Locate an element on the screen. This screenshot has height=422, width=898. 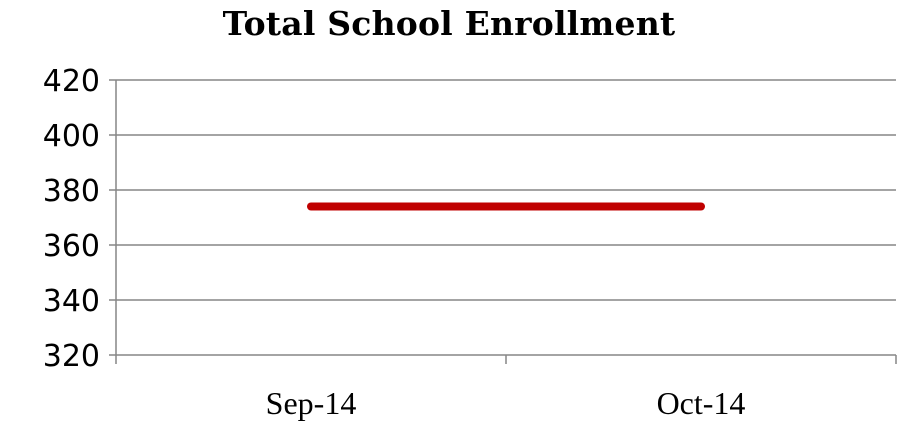
y-tick-labels: 320 340 360 380 400 420 is located at coordinates (71, 219).